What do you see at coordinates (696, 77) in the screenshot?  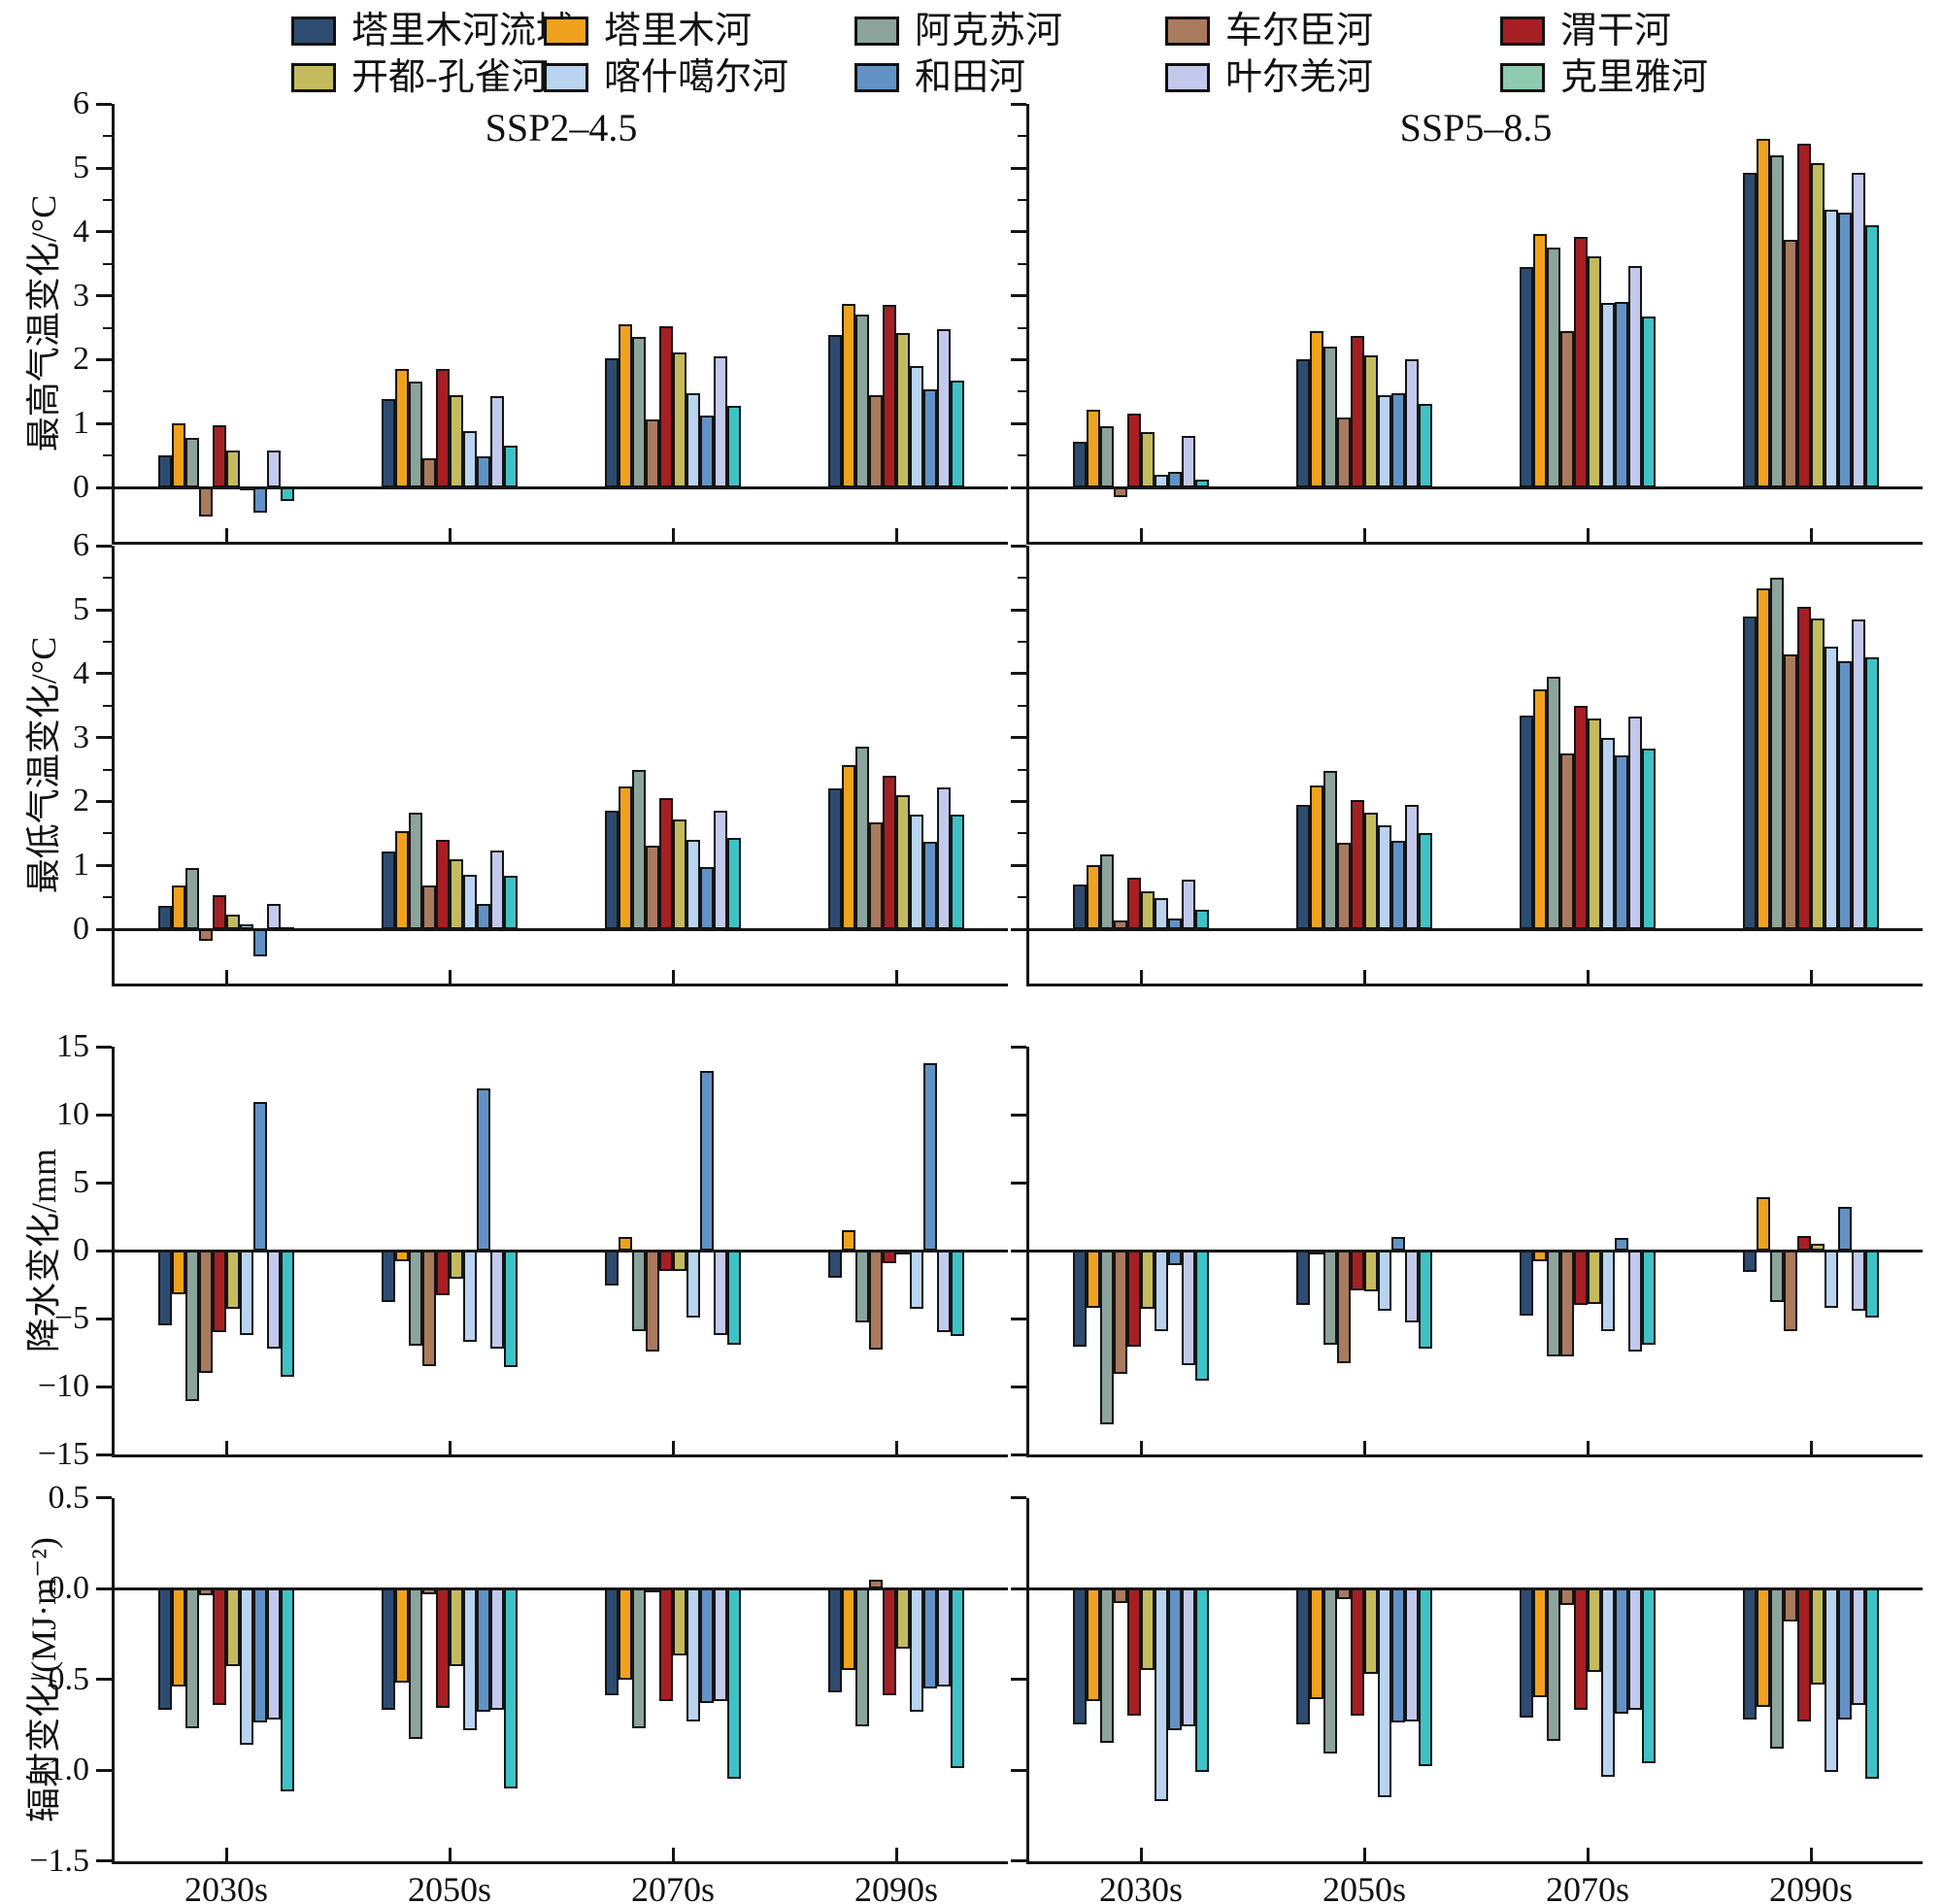 I see `legend-label: 喀什噶尔河` at bounding box center [696, 77].